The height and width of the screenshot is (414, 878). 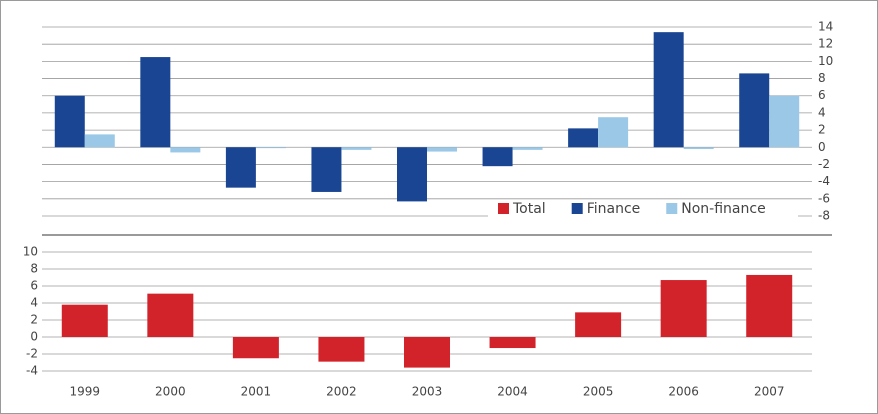 I want to click on y2-tick-label: 4, so click(x=822, y=112).